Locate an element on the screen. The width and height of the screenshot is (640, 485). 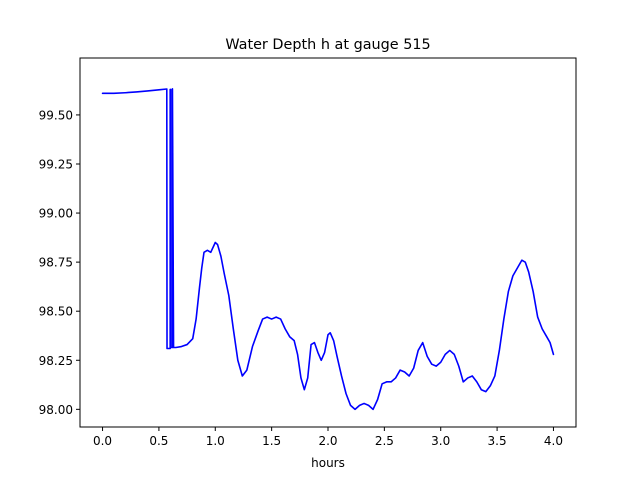
x-tick-label: 1.5 is located at coordinates (271, 441).